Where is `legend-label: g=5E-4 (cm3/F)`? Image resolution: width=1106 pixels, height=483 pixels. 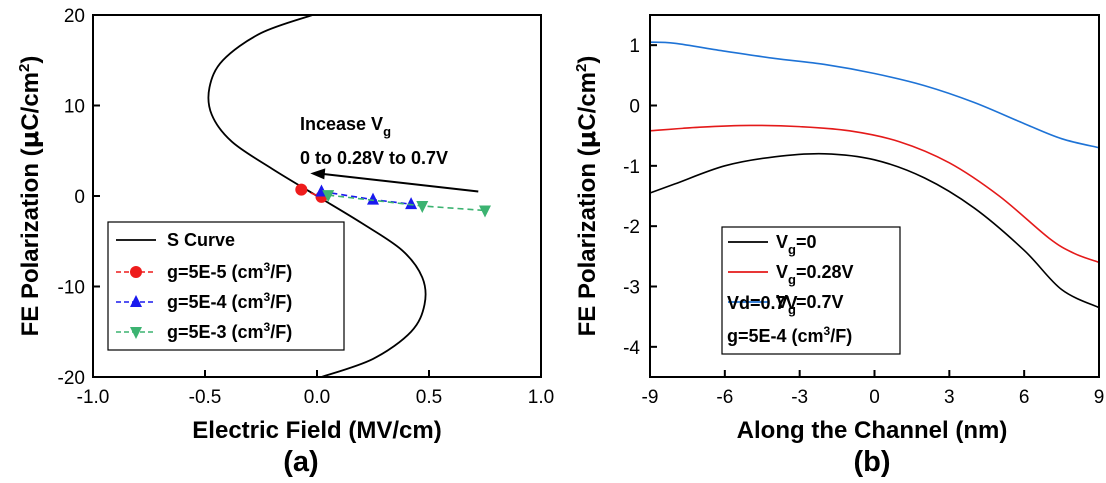
legend-label: g=5E-4 (cm3/F) is located at coordinates (229, 301).